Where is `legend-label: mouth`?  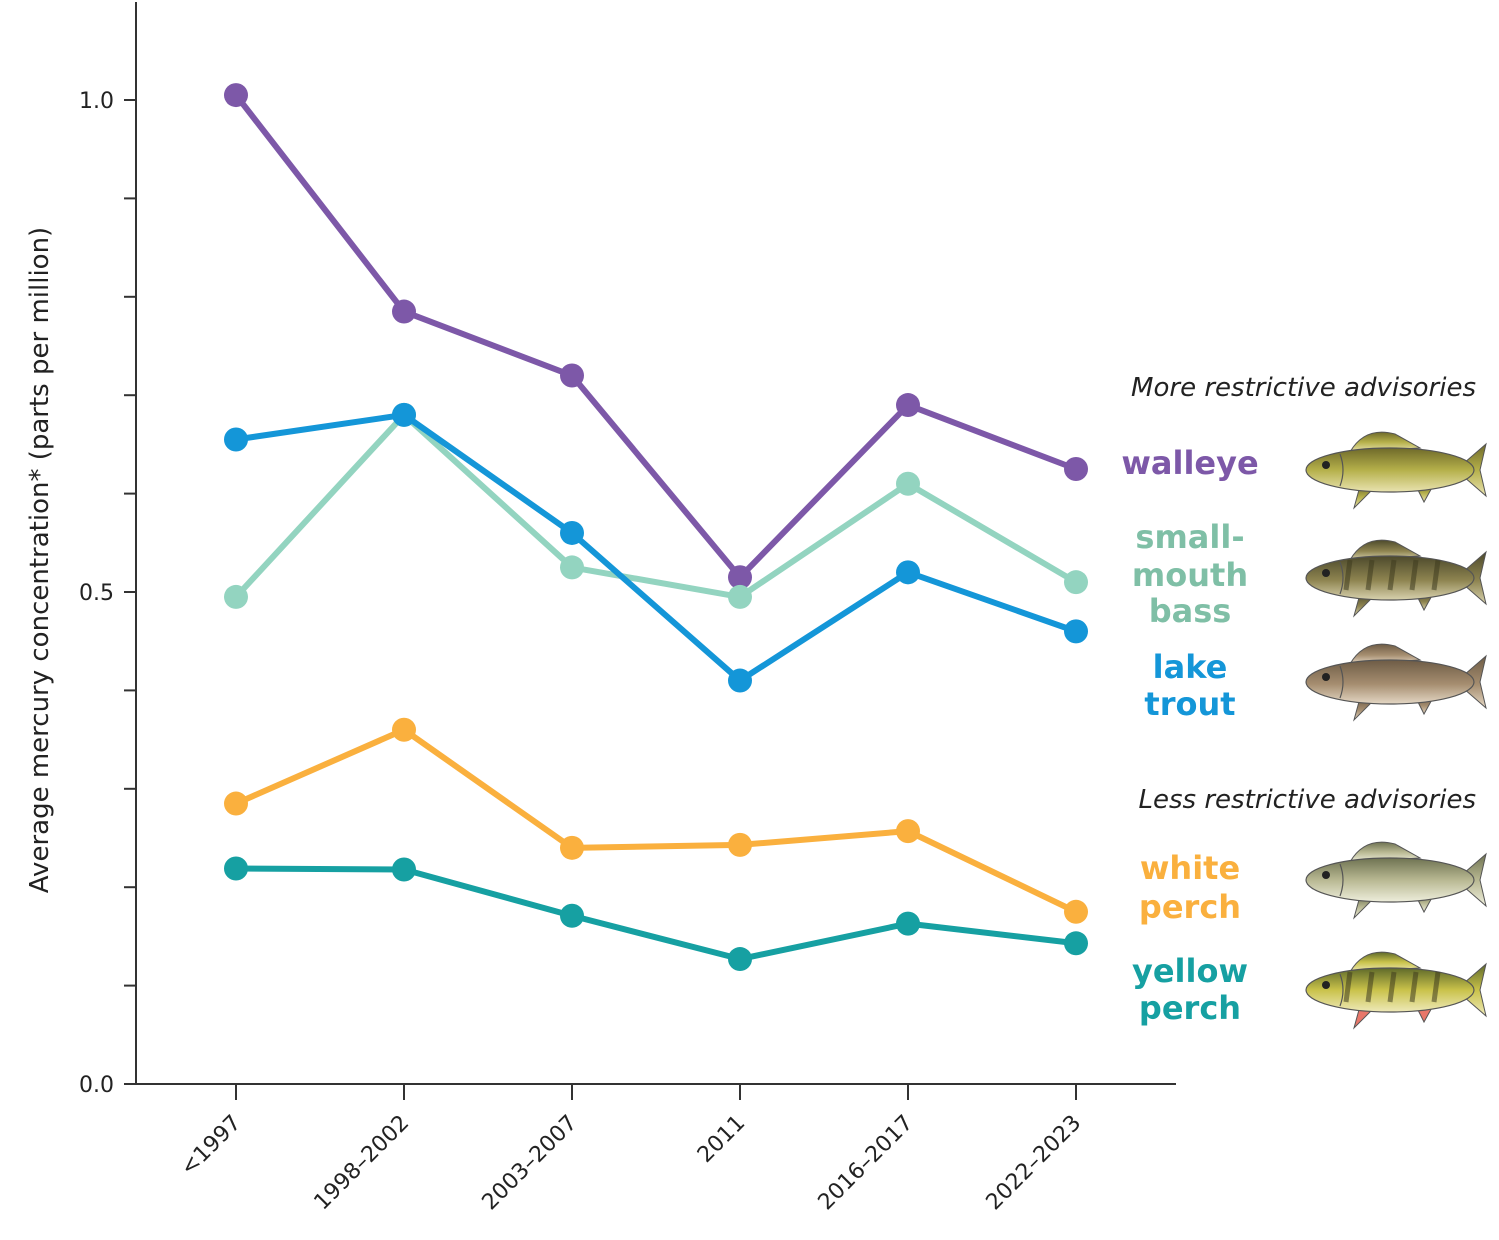
legend-label: mouth is located at coordinates (1190, 575).